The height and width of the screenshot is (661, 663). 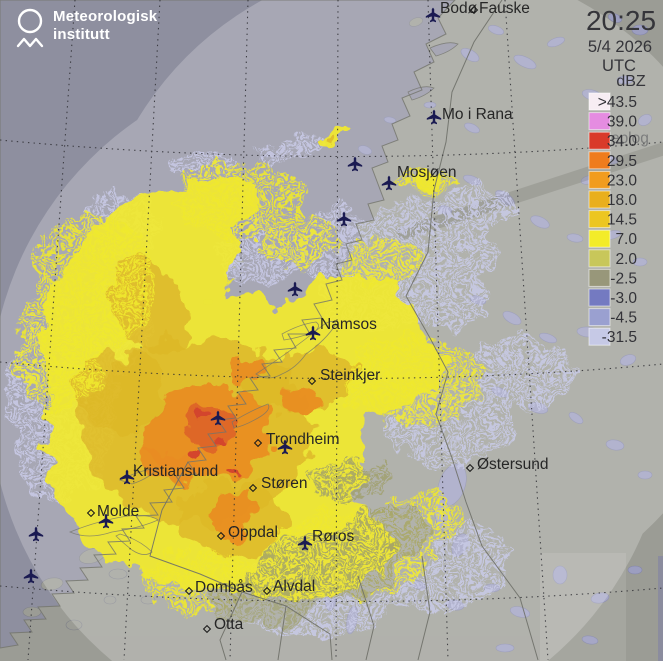 What do you see at coordinates (500, 8) in the screenshot?
I see `place-fauske: Fauske` at bounding box center [500, 8].